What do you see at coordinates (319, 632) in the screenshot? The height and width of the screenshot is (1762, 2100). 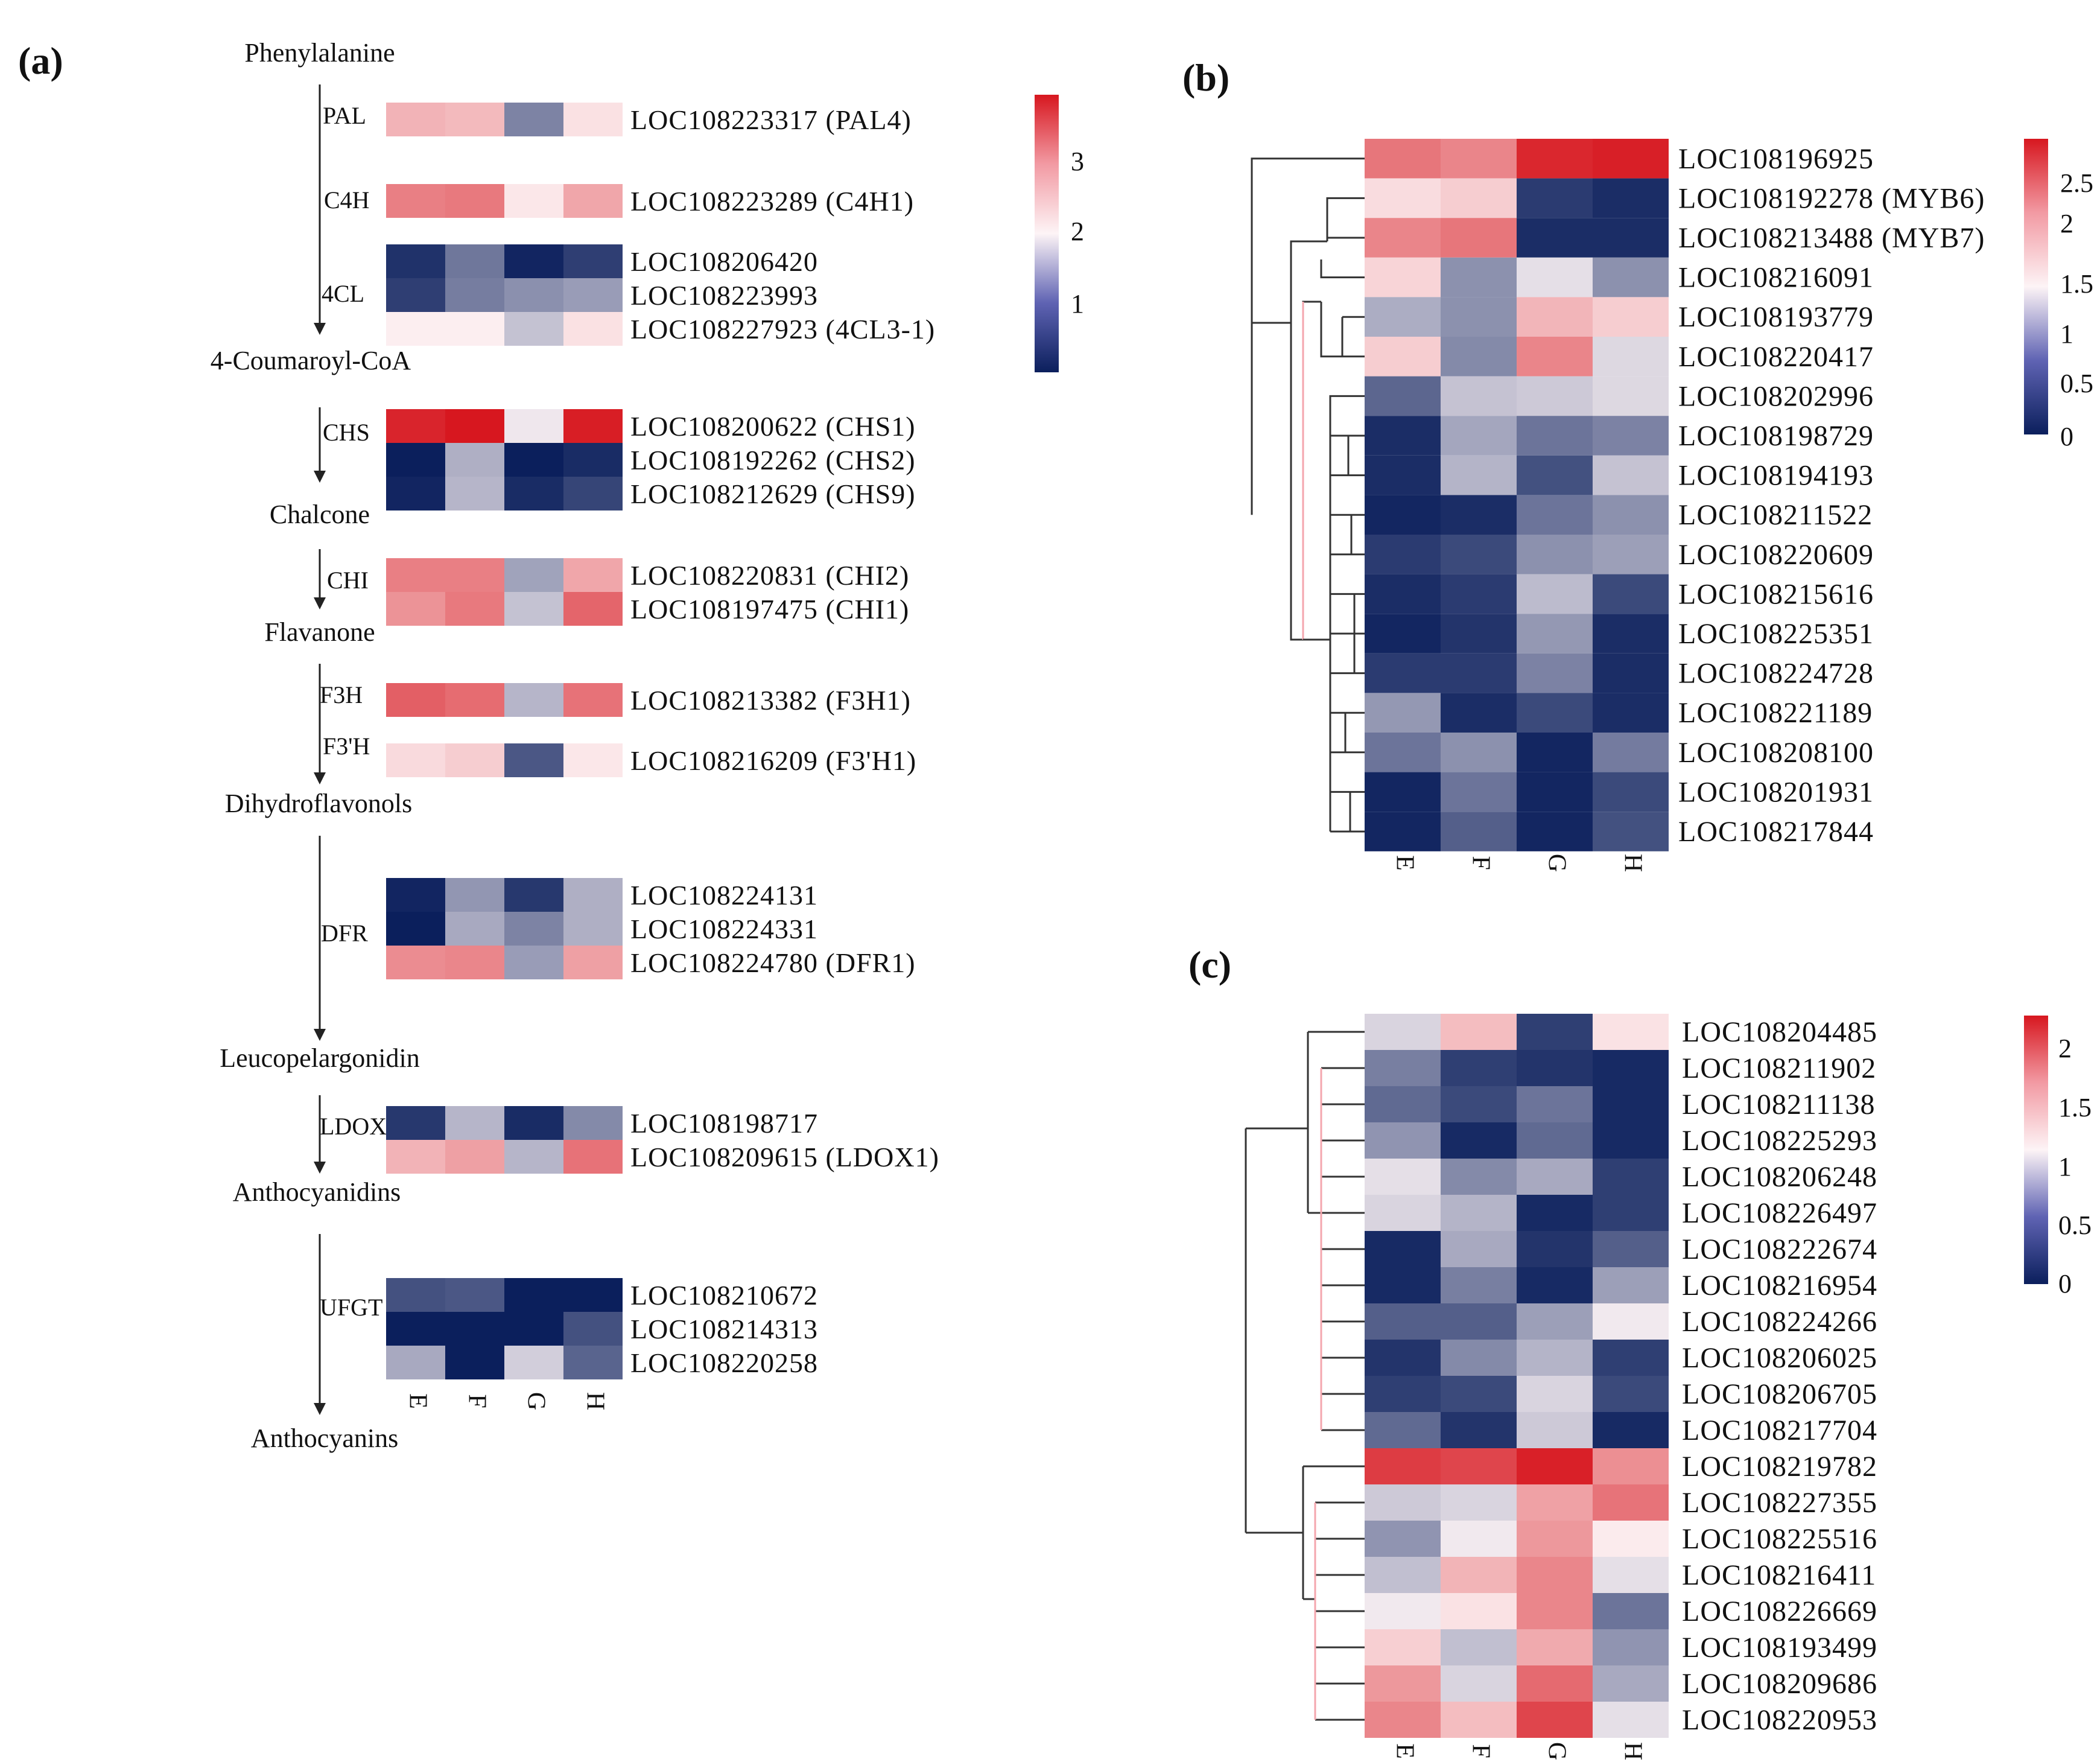 I see `compound-label: Flavanone` at bounding box center [319, 632].